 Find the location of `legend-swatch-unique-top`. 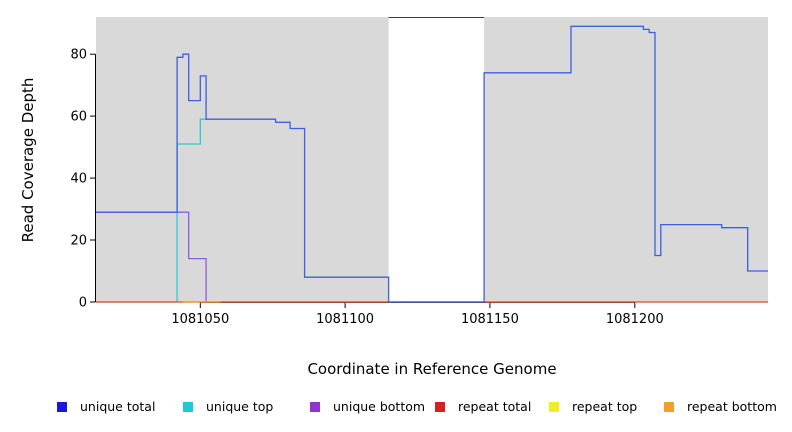

legend-swatch-unique-top is located at coordinates (188, 406).